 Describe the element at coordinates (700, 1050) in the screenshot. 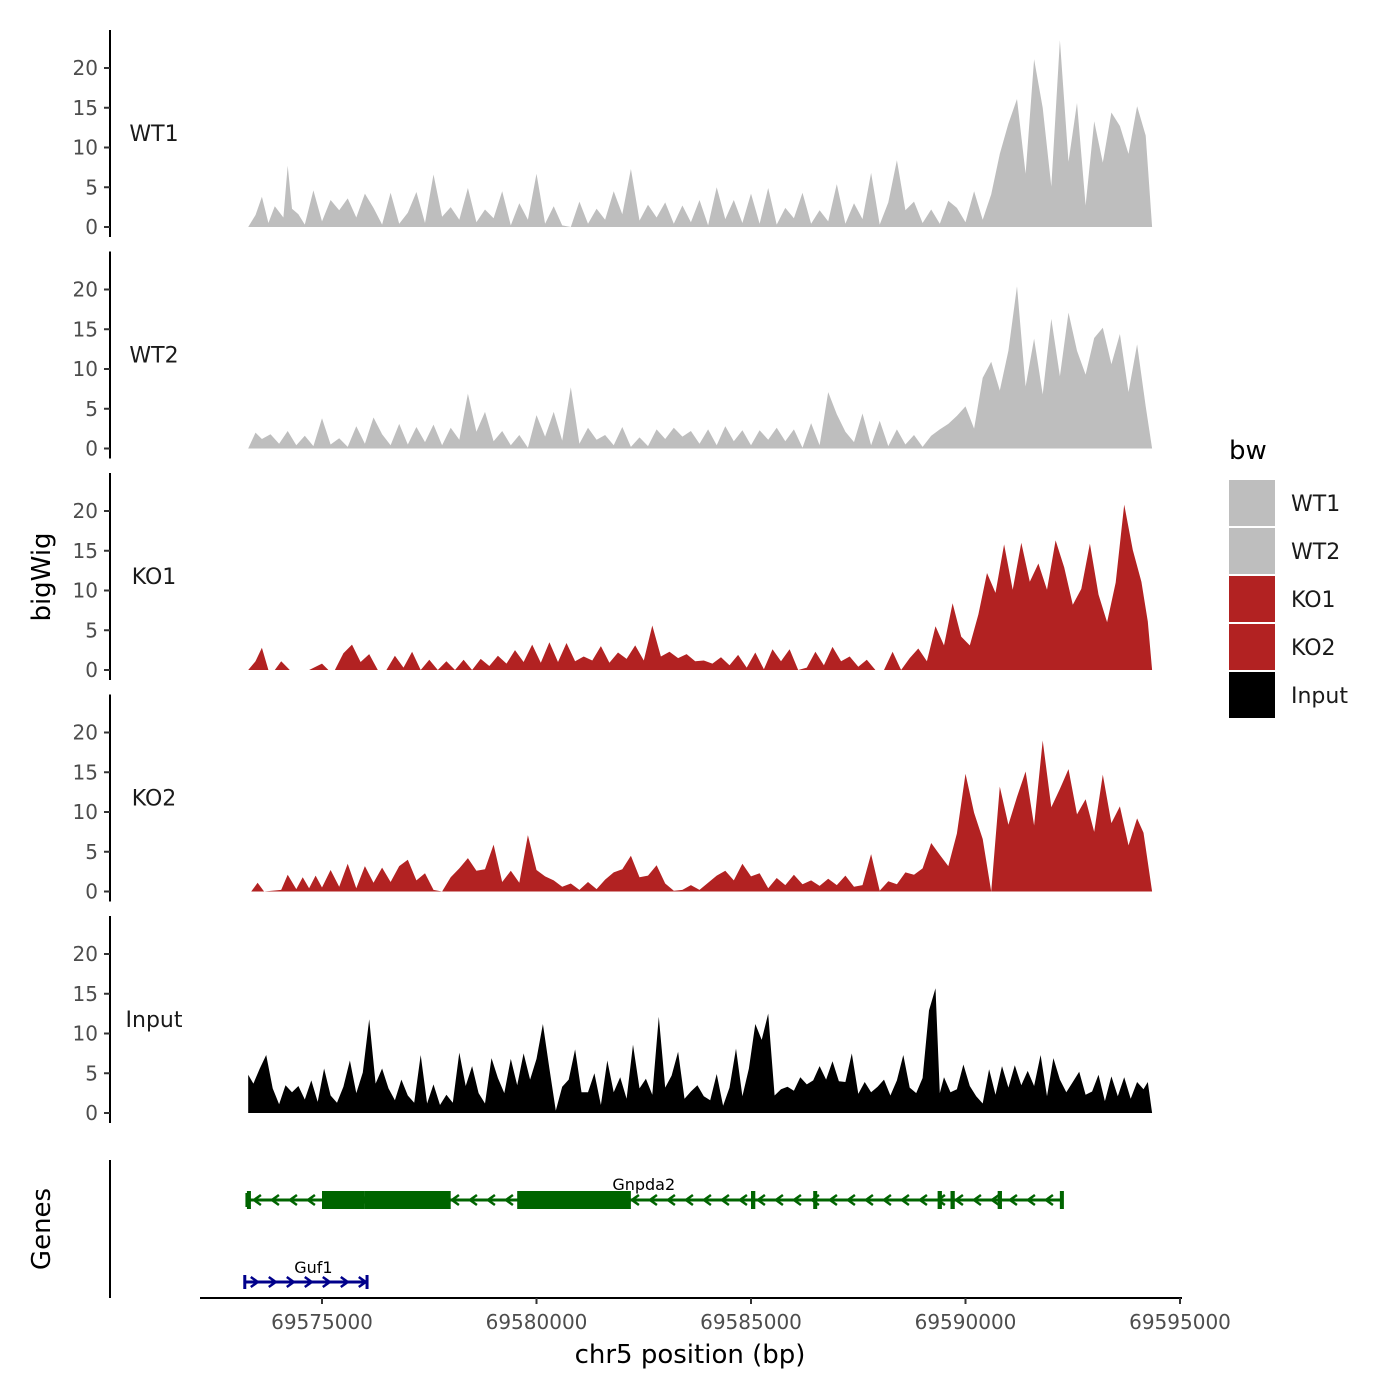

I see `signal-area-input` at that location.